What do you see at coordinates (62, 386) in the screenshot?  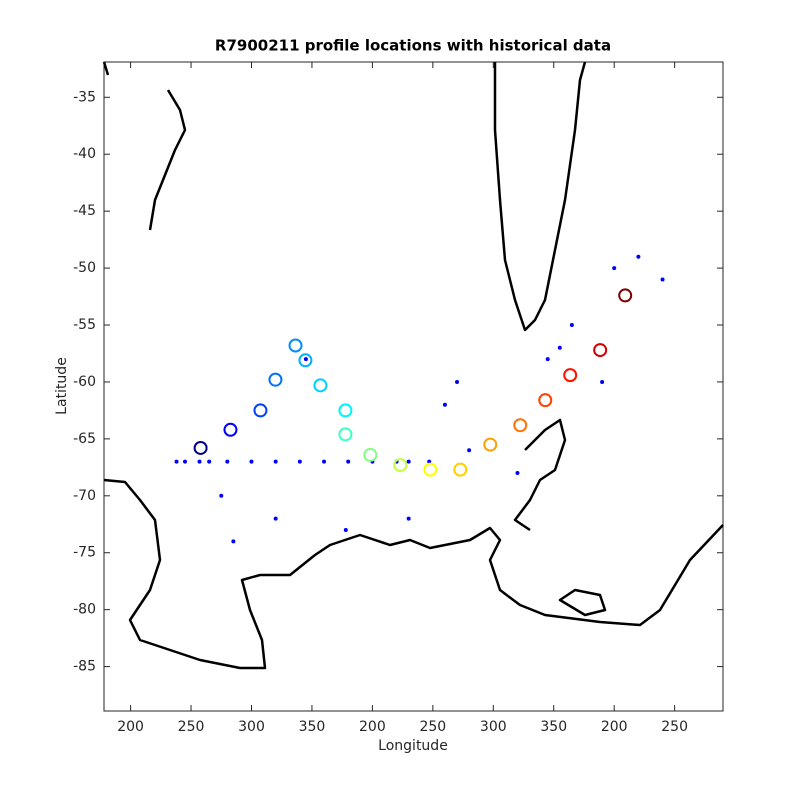 I see `y-axis-label: Latitude` at bounding box center [62, 386].